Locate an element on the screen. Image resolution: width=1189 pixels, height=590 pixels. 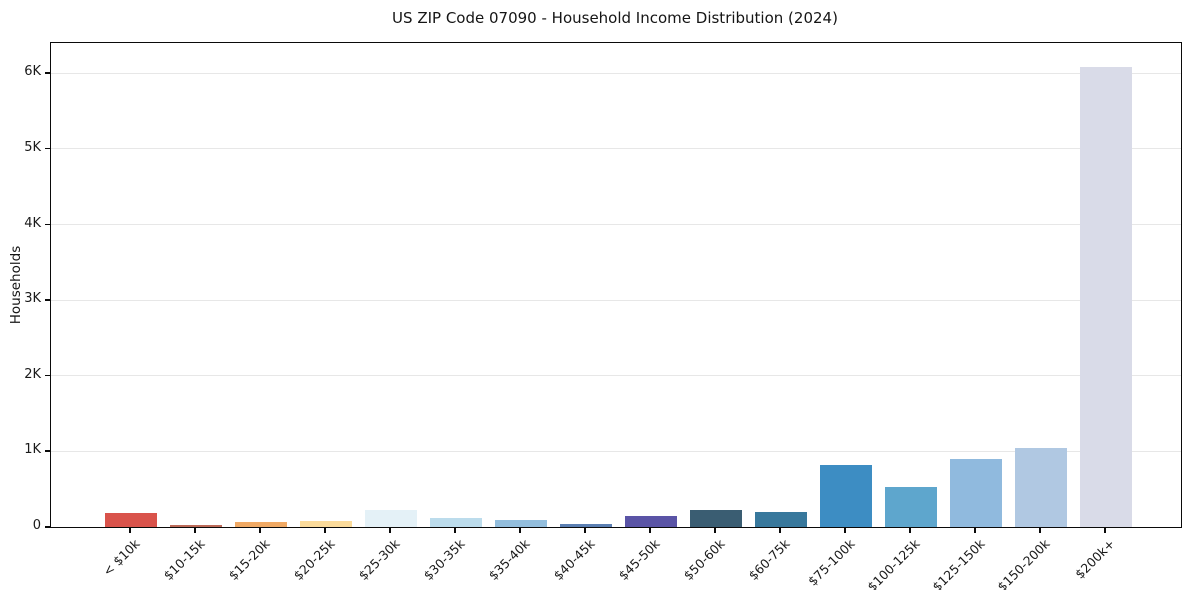
y-axis-label: Households is located at coordinates (16, 285).